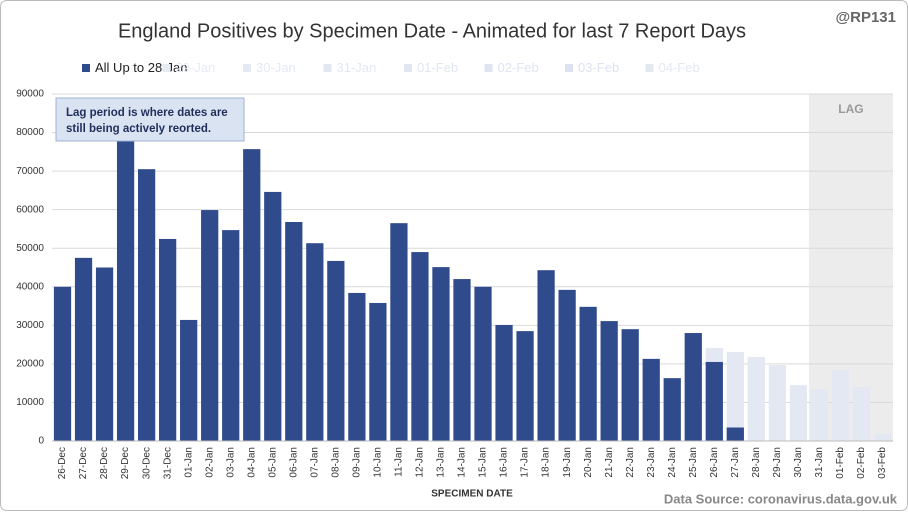 The image size is (908, 516). I want to click on x-tick-label: 28-Jan, so click(756, 462).